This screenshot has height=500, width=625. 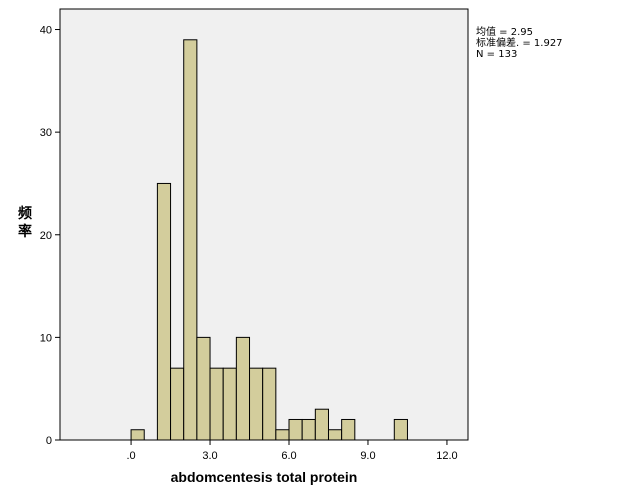 I want to click on statistics-box: 均值 = 2.95 标准偏差. = 1.927 N = 133, so click(x=519, y=43).